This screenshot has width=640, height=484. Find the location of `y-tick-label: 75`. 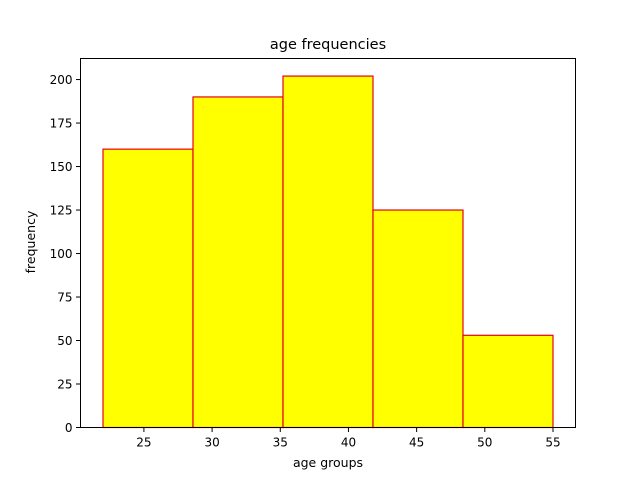

y-tick-label: 75 is located at coordinates (64, 298).